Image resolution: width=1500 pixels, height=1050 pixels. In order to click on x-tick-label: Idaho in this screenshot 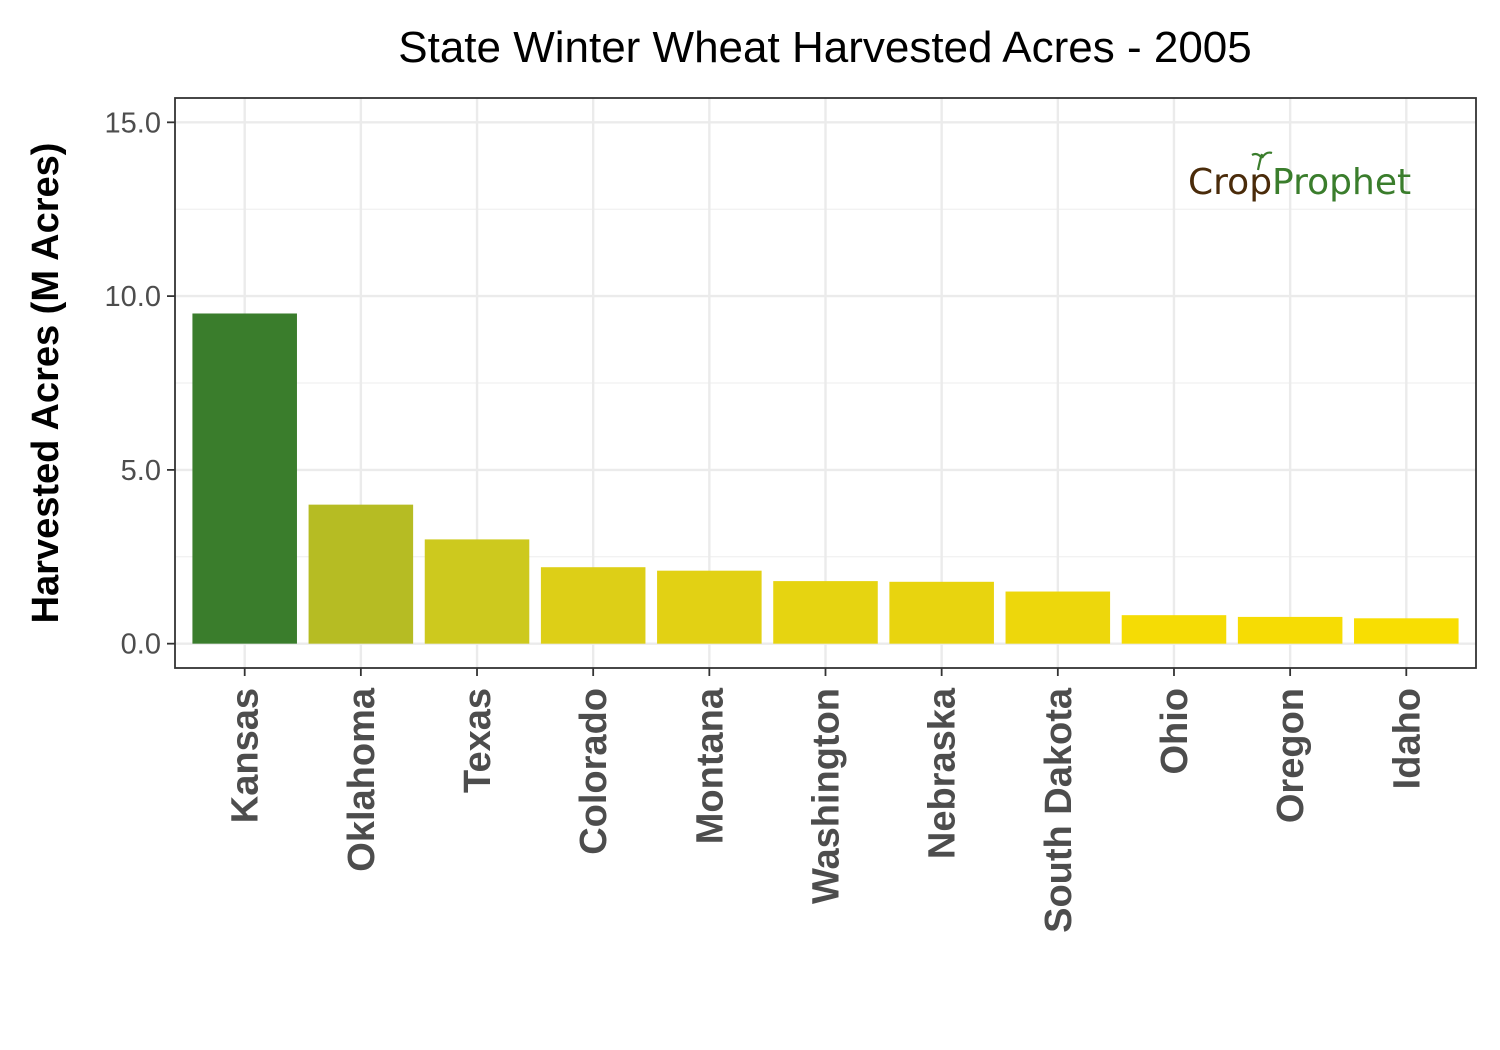, I will do `click(1407, 738)`.